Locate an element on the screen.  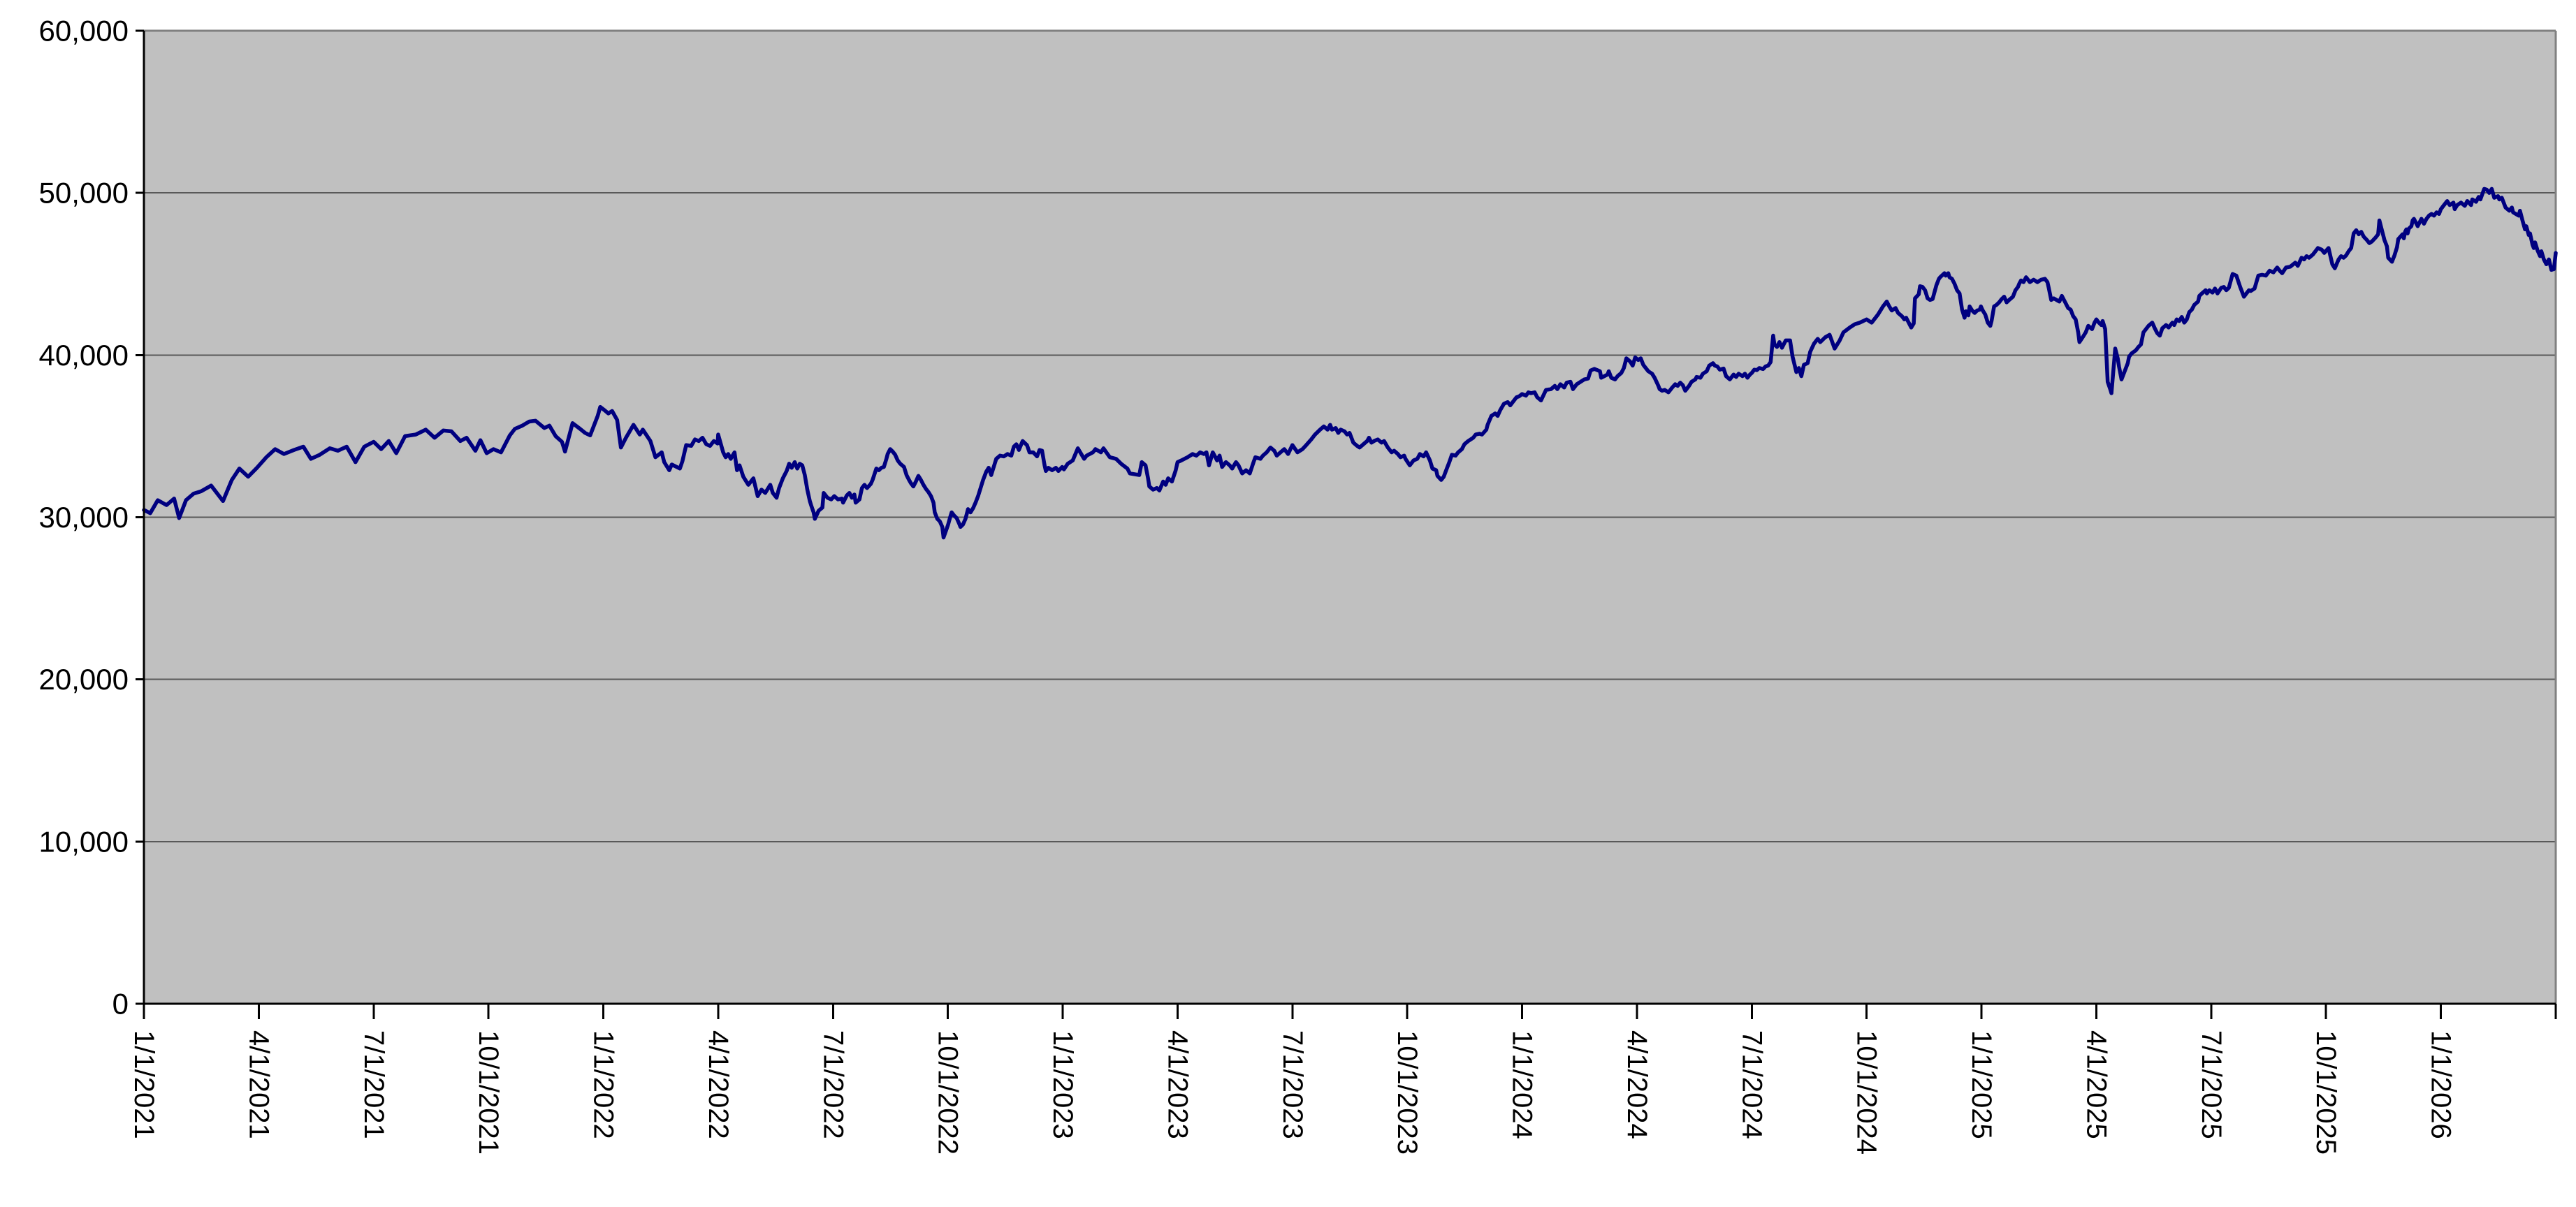
x-tick-label: 7/1/2023 is located at coordinates (1292, 1084).